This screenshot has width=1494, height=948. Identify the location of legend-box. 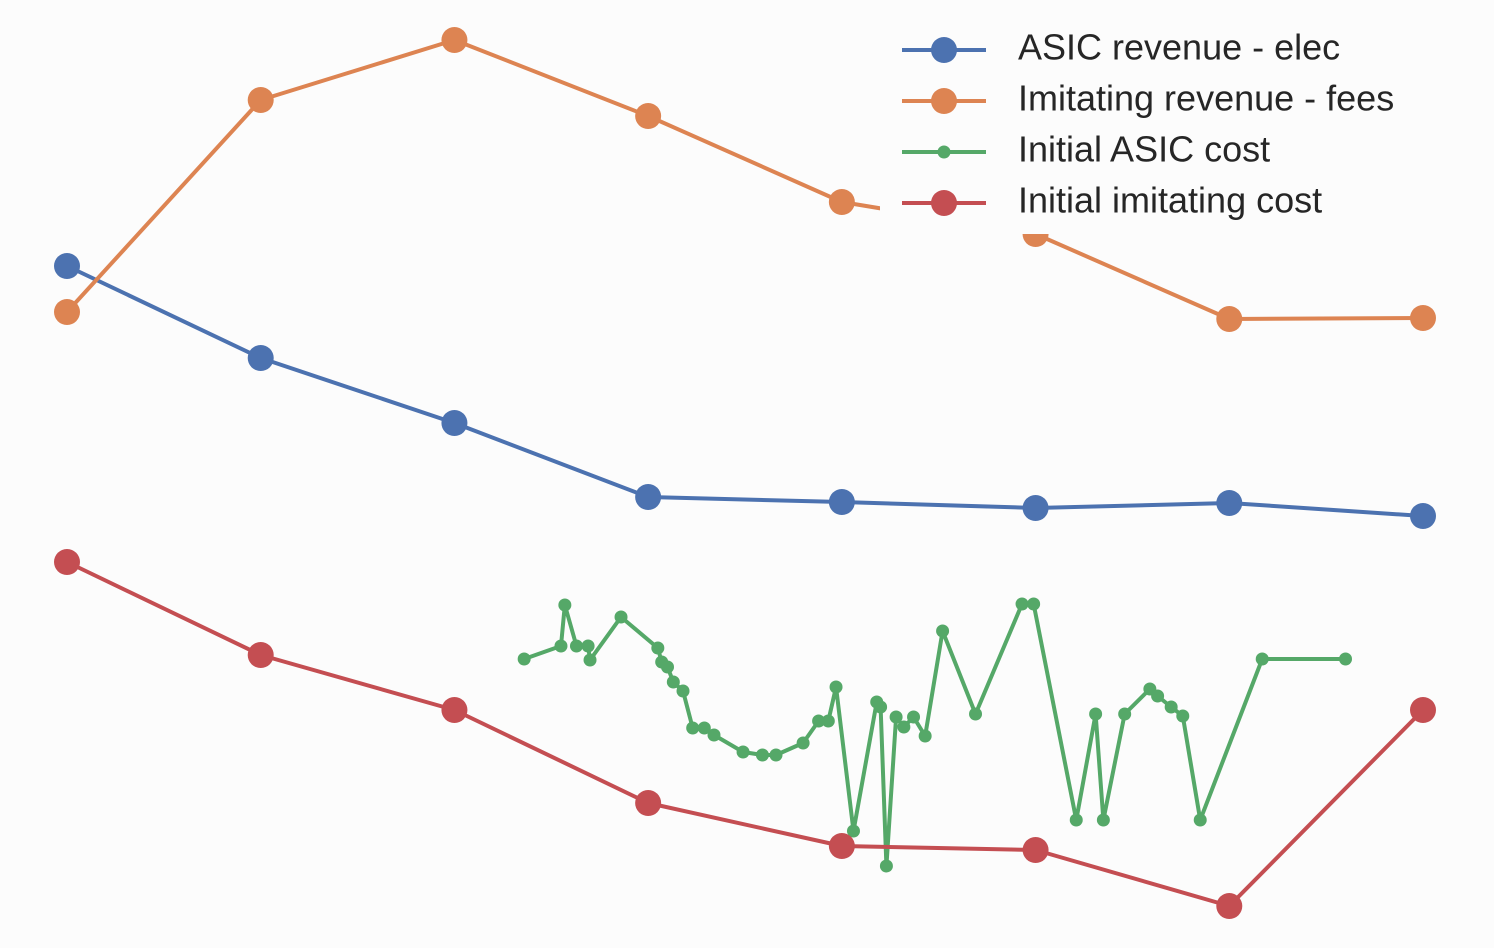
(1175, 128).